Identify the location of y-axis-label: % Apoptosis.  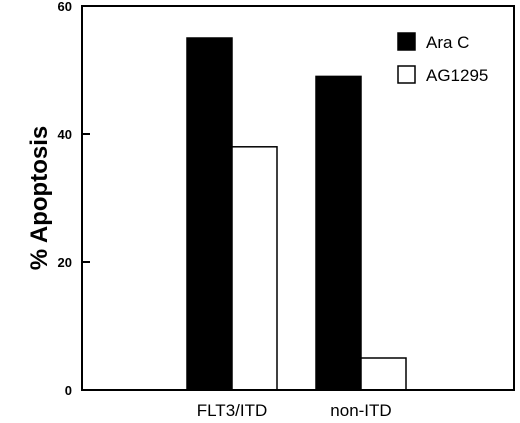
(39, 198).